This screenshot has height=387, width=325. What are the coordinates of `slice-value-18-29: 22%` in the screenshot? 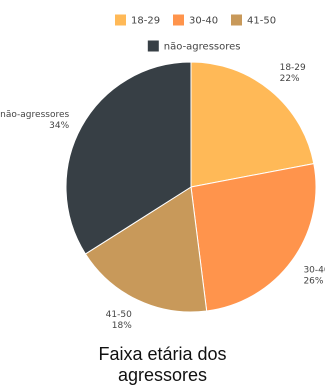 It's located at (290, 79).